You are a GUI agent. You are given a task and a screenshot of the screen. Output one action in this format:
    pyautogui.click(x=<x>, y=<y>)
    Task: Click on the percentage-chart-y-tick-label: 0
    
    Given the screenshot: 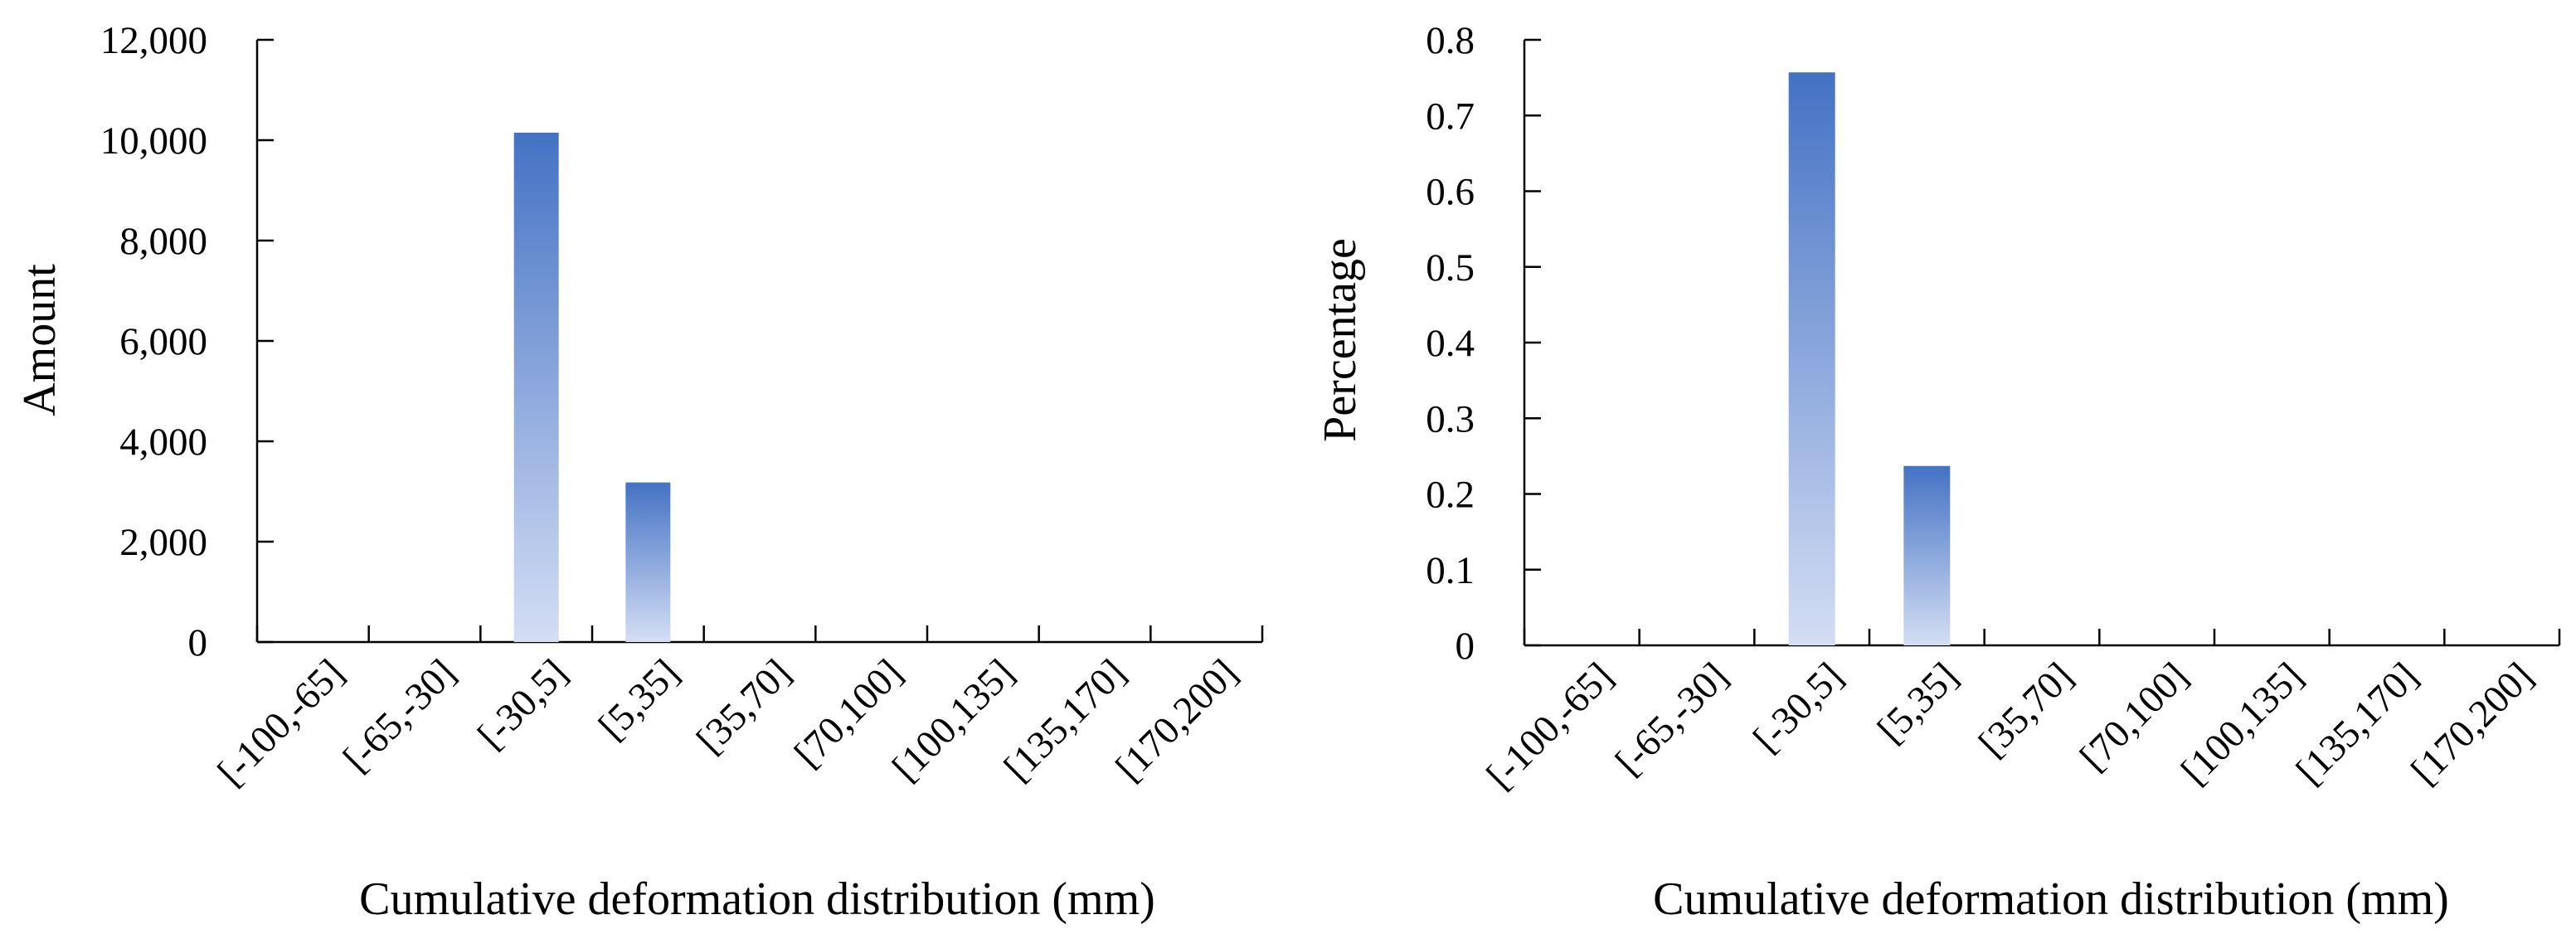 What is the action you would take?
    pyautogui.click(x=1465, y=646)
    